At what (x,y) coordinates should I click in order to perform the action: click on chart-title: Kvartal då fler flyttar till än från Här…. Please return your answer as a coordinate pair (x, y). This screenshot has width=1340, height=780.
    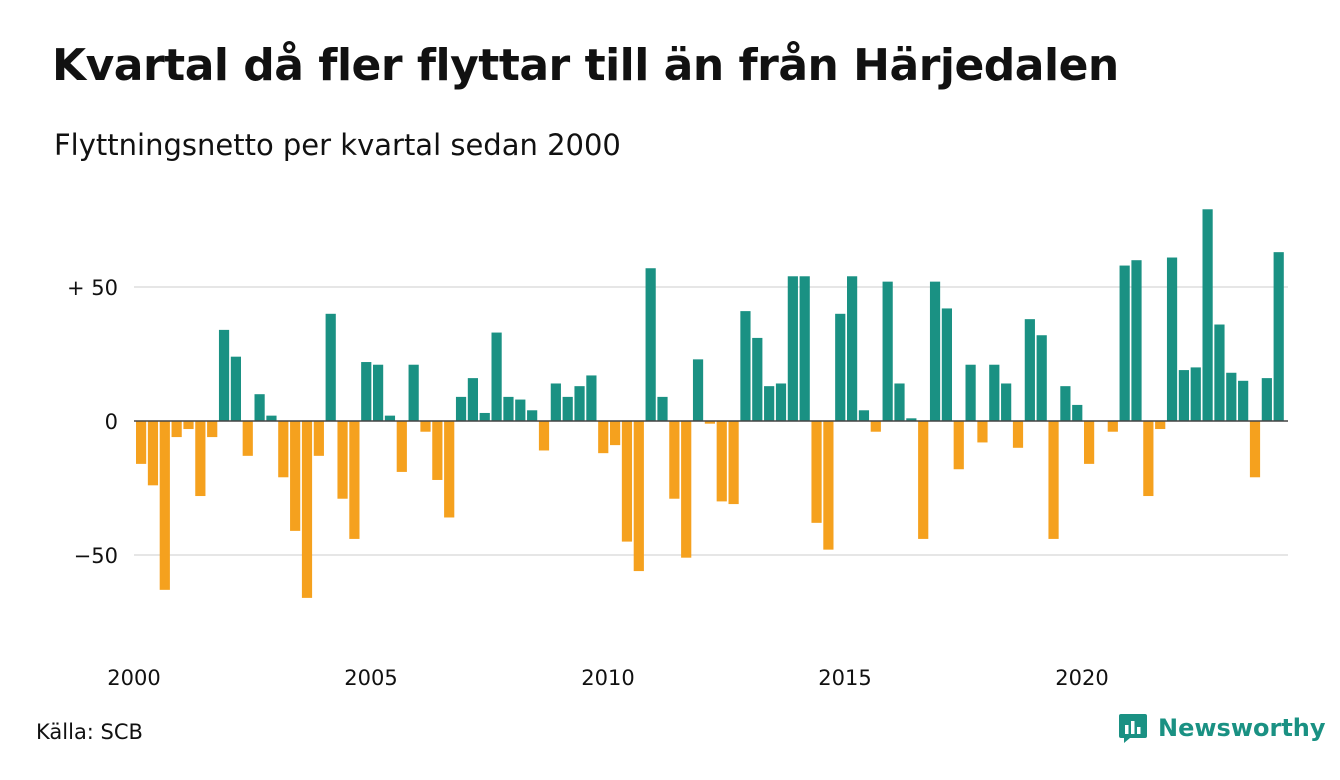
    Looking at the image, I should click on (585, 65).